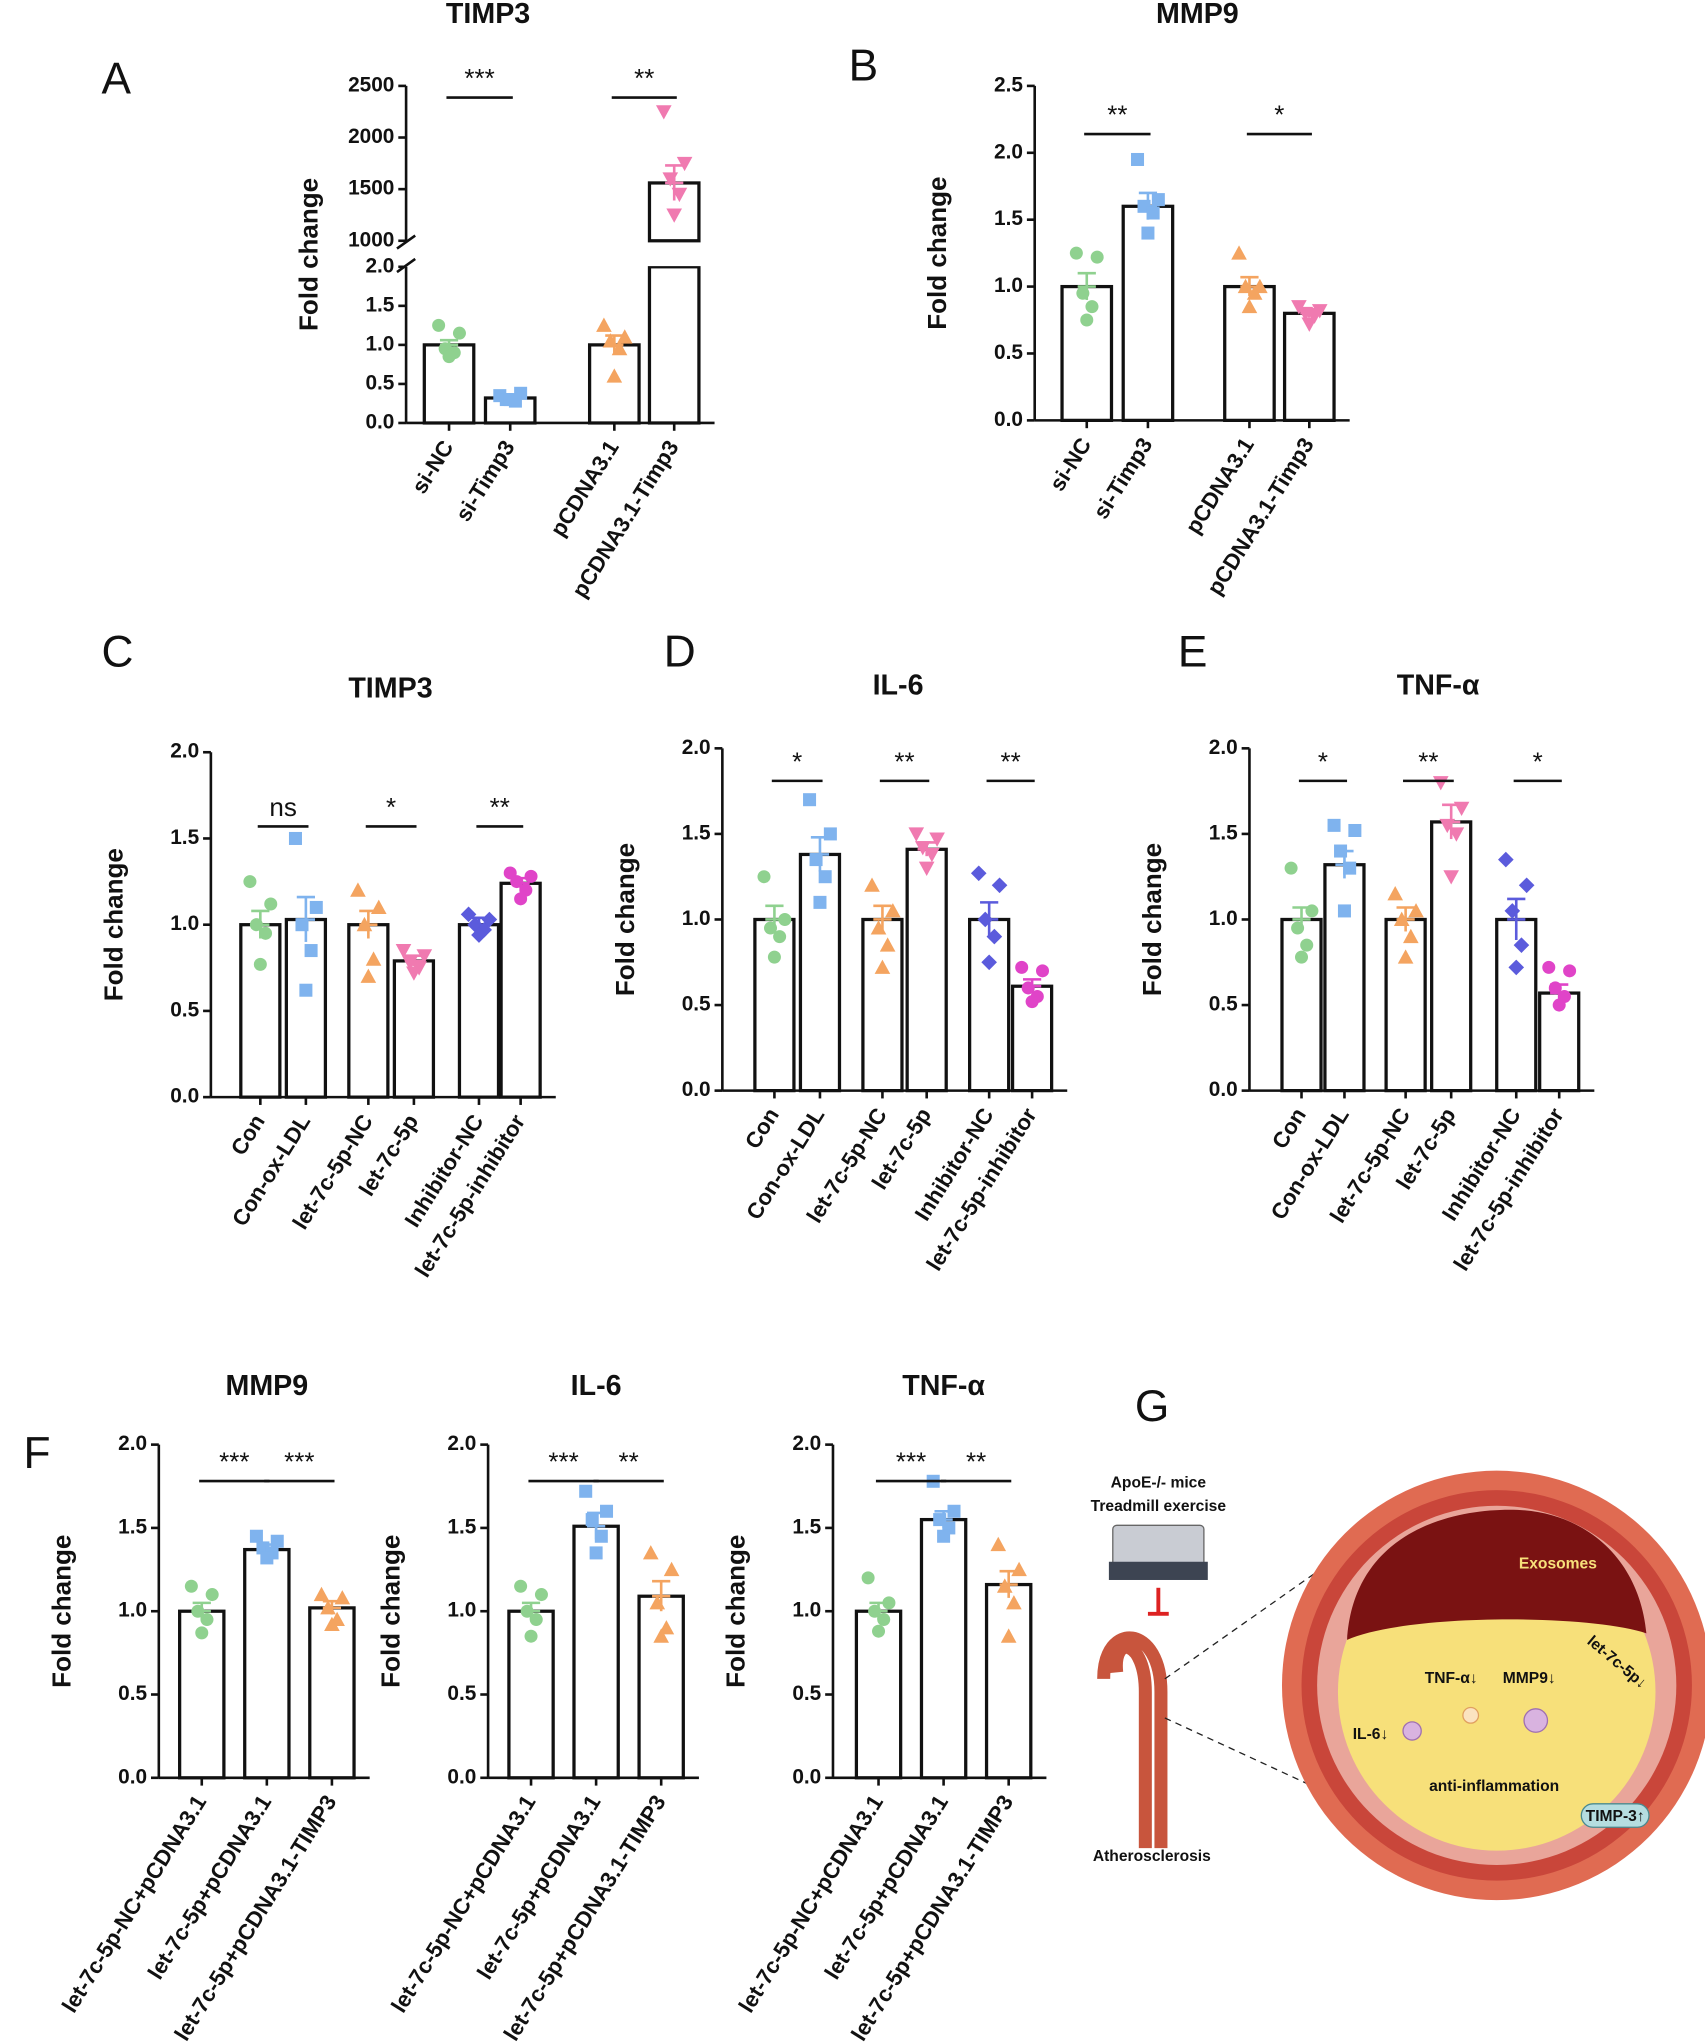 The height and width of the screenshot is (2042, 1705). I want to click on significance-label: *, so click(1538, 761).